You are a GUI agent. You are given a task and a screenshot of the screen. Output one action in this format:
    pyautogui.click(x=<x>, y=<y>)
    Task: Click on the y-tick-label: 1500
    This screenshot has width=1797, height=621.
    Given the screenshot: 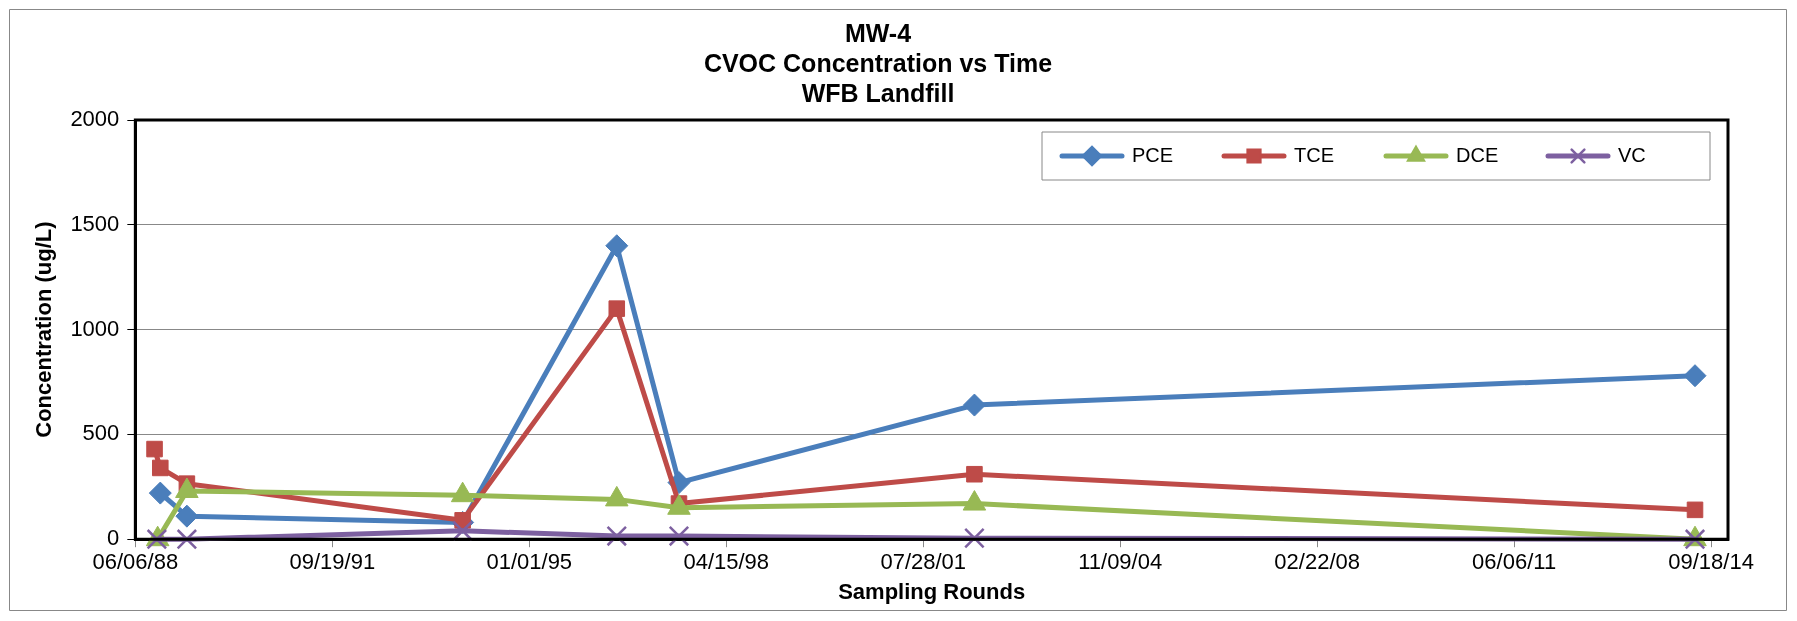 What is the action you would take?
    pyautogui.click(x=95, y=223)
    